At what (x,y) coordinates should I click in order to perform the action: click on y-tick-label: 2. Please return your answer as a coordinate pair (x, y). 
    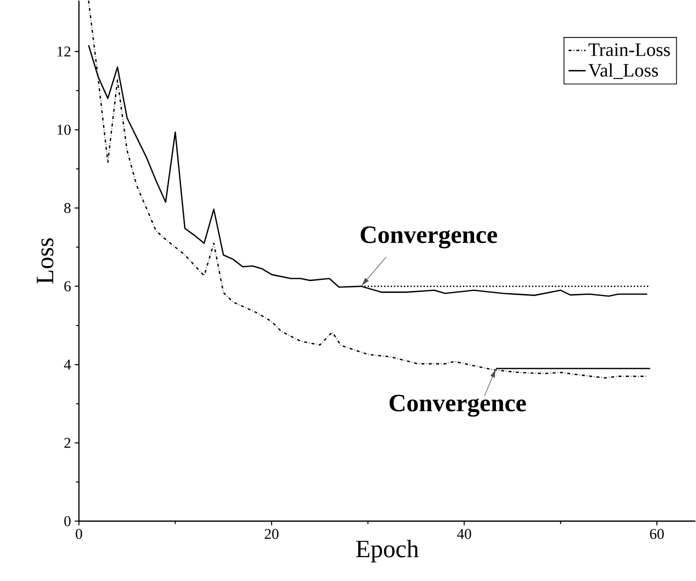
    Looking at the image, I should click on (67, 443).